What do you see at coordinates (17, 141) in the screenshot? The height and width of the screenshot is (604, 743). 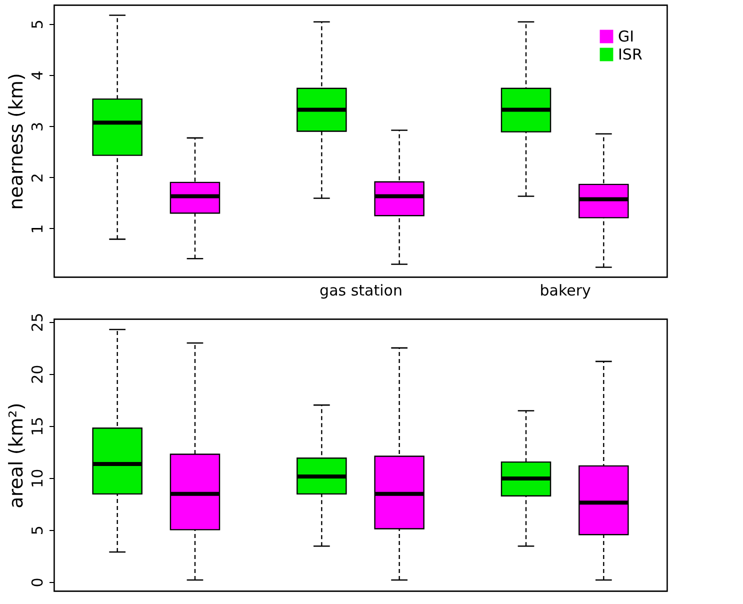 I see `y-axis-title: nearness (km)` at bounding box center [17, 141].